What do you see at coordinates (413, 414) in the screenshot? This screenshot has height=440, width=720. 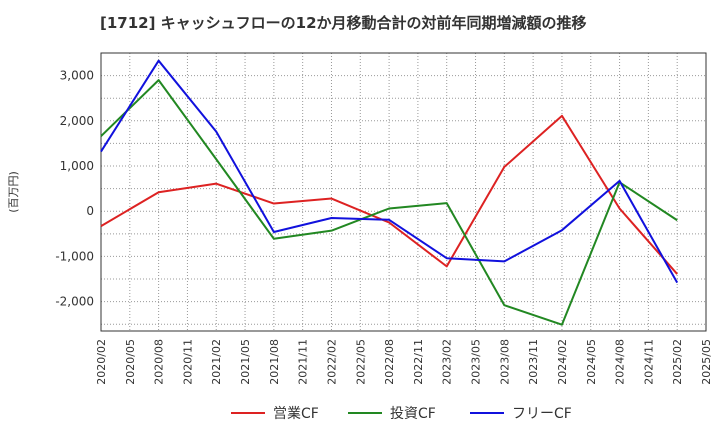 I see `legend-label-2: 投資CF` at bounding box center [413, 414].